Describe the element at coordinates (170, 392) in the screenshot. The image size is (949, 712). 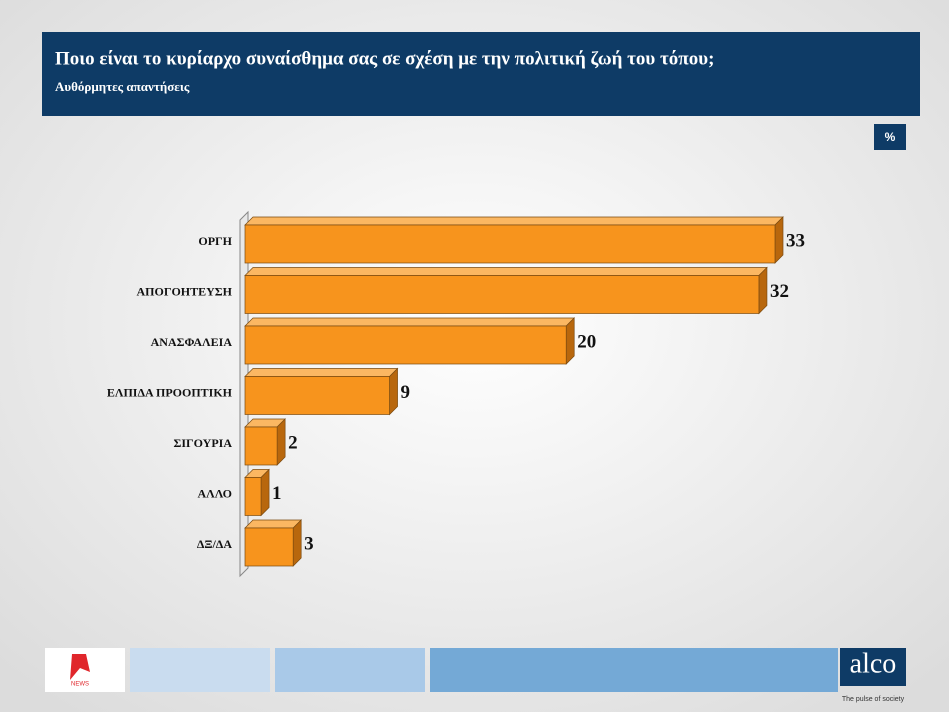
I see `category-label: ΕΛΠΙΔΑ ΠΡΟΟΠΤΙΚΗ` at that location.